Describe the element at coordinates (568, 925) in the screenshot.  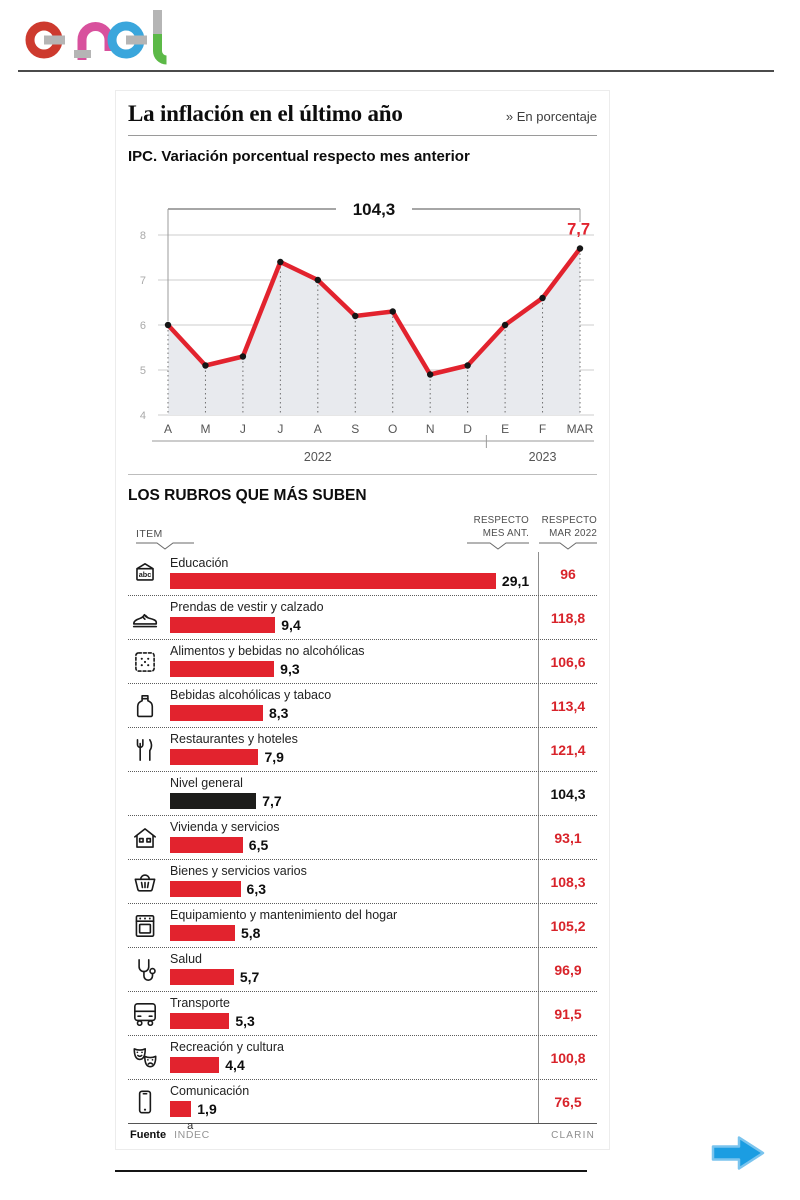
I see `respecto-mar-value: 105,2` at that location.